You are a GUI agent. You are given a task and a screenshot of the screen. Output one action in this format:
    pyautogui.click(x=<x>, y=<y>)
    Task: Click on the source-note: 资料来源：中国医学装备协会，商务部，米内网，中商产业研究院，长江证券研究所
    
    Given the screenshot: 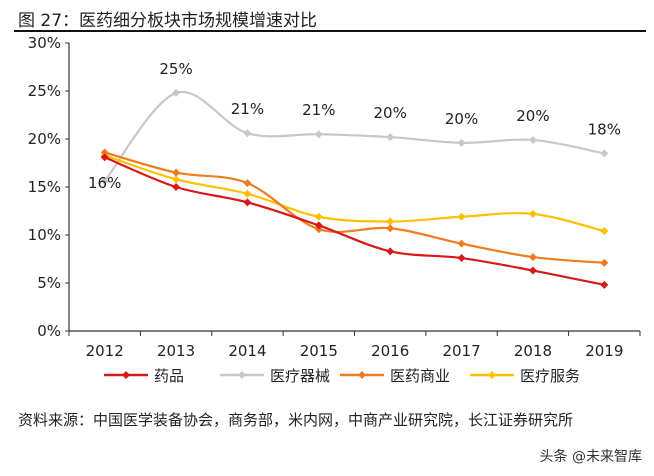 What is the action you would take?
    pyautogui.click(x=296, y=420)
    